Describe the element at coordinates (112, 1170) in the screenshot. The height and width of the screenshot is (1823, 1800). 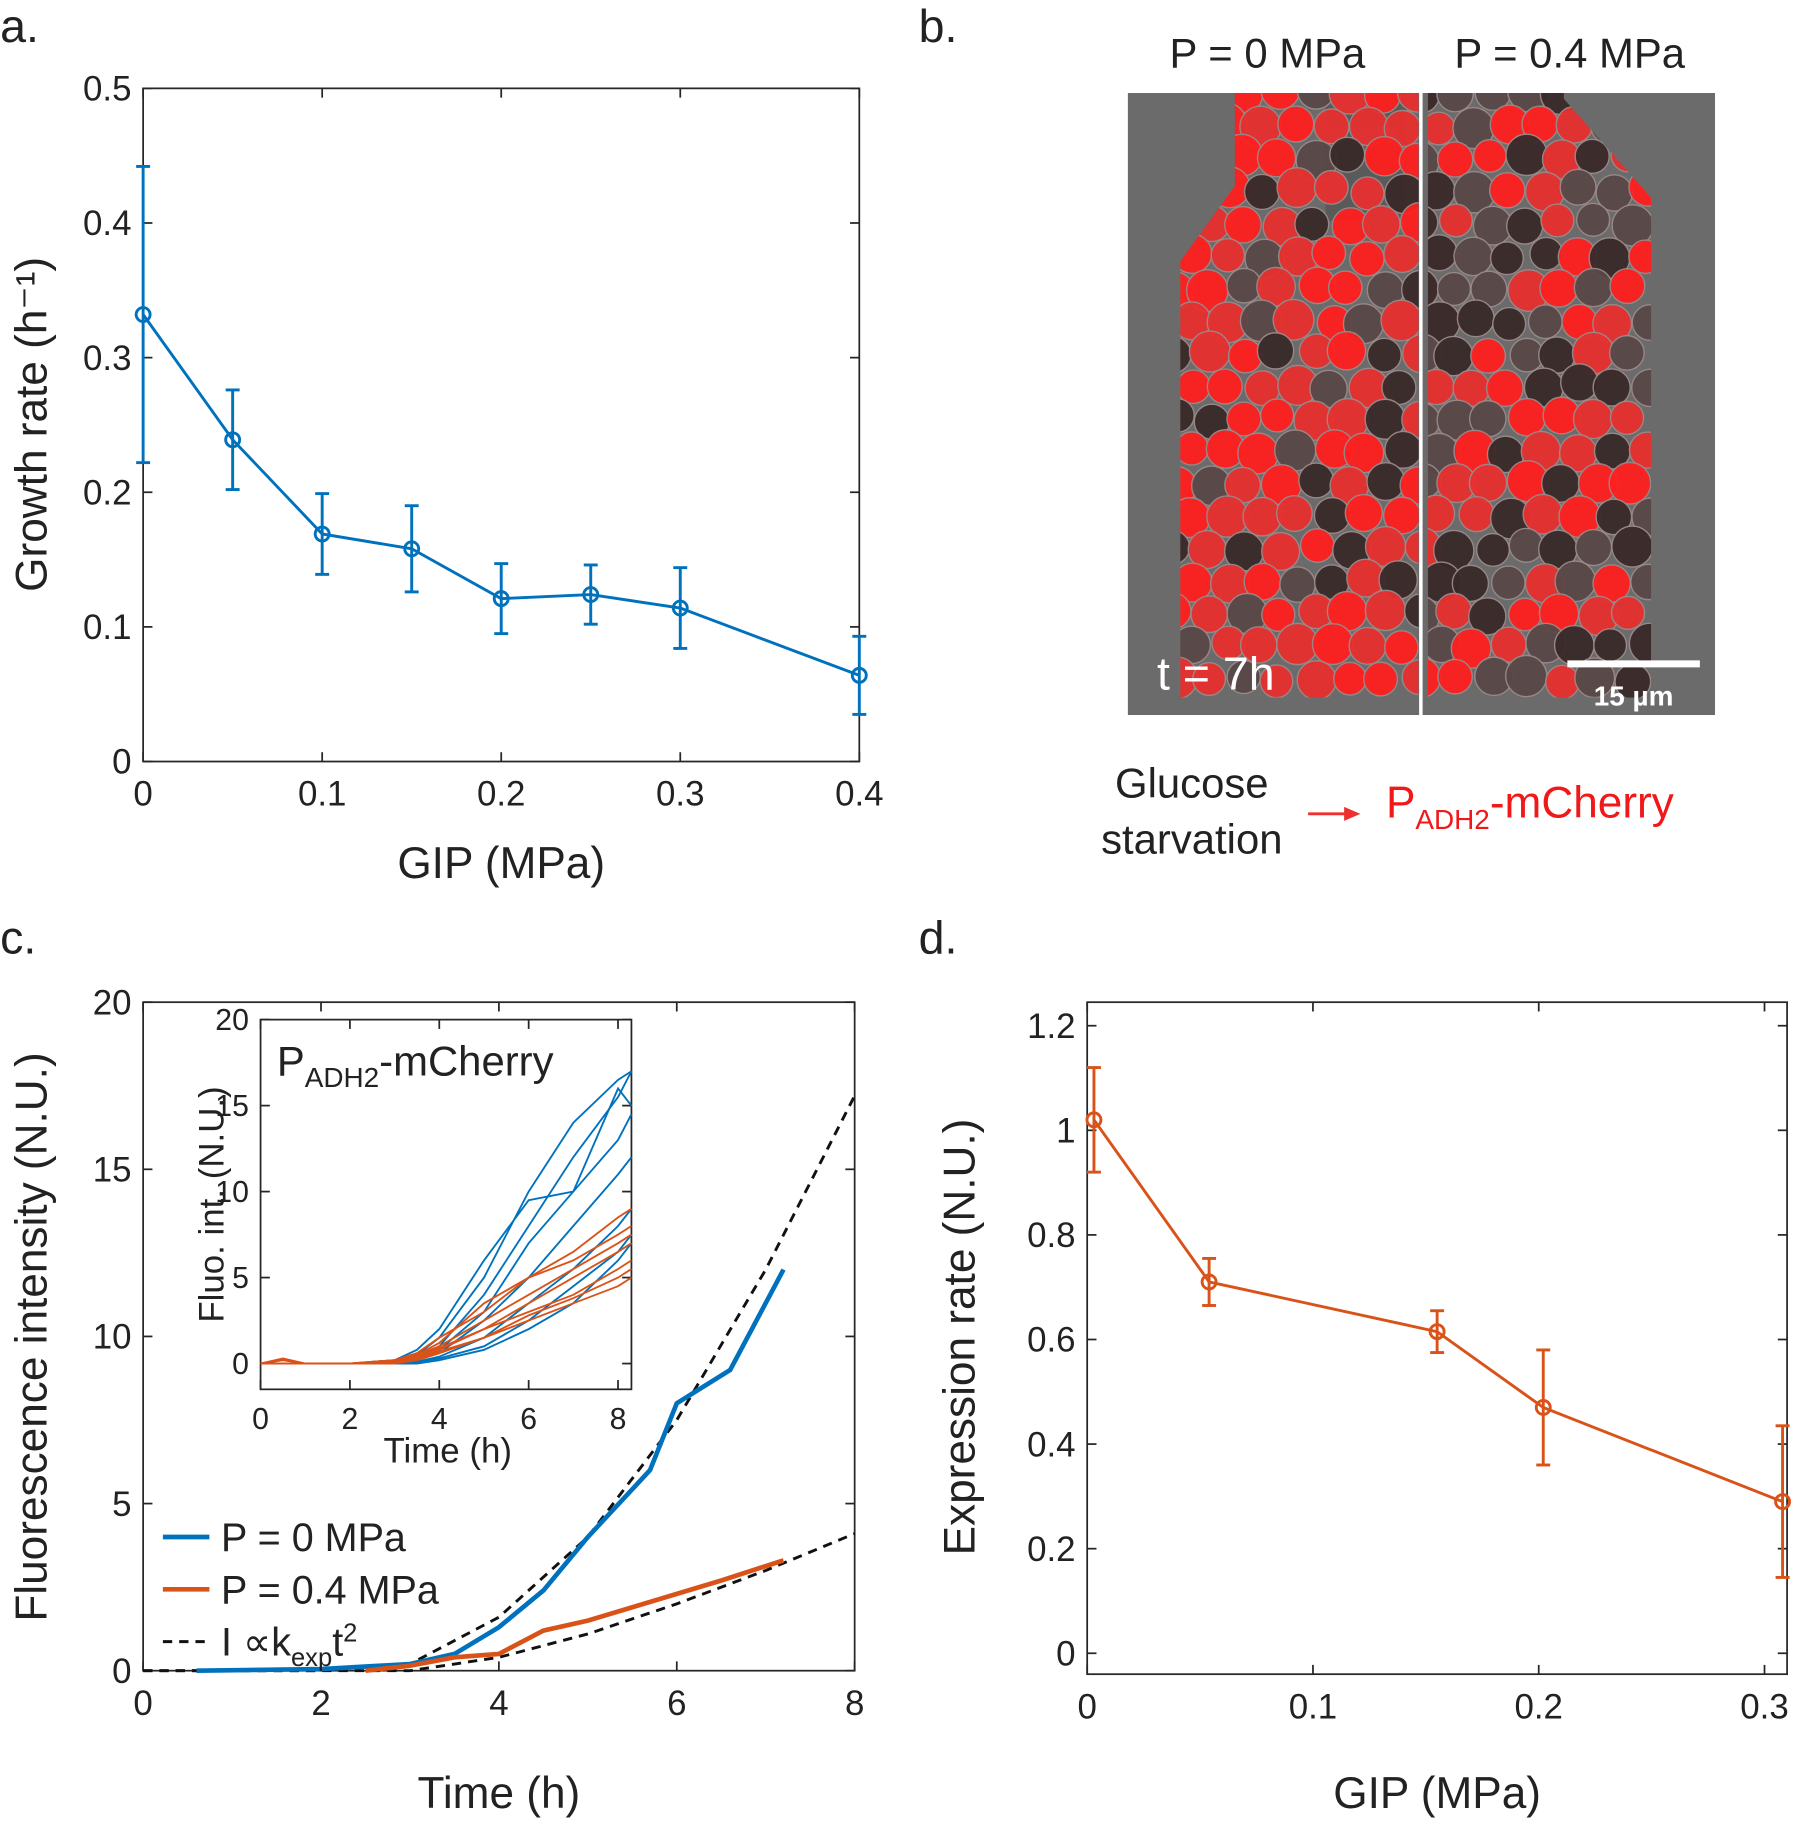
I see `y-tick-label: 15` at that location.